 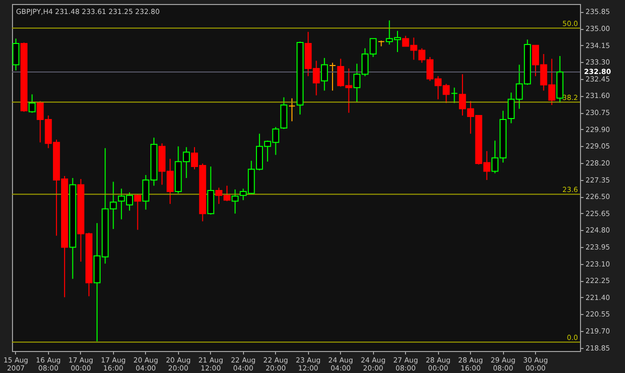 What do you see at coordinates (332, 76) in the screenshot?
I see `candlestick` at bounding box center [332, 76].